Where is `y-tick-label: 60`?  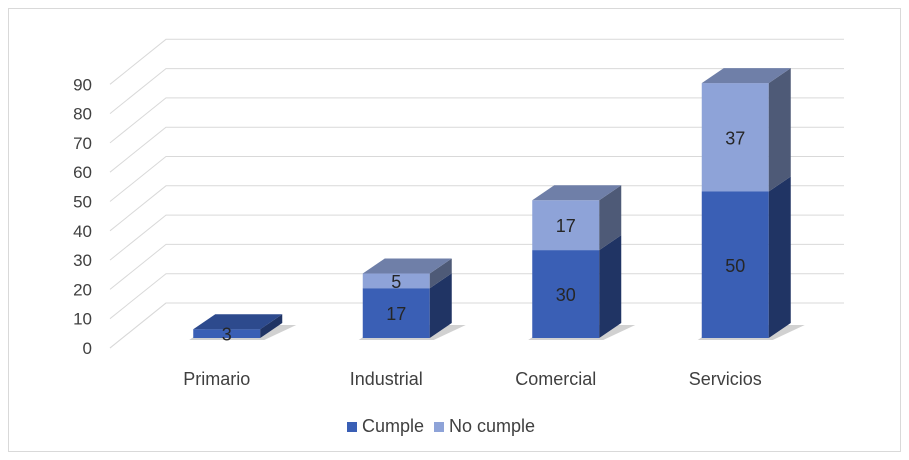
y-tick-label: 60 is located at coordinates (82, 172).